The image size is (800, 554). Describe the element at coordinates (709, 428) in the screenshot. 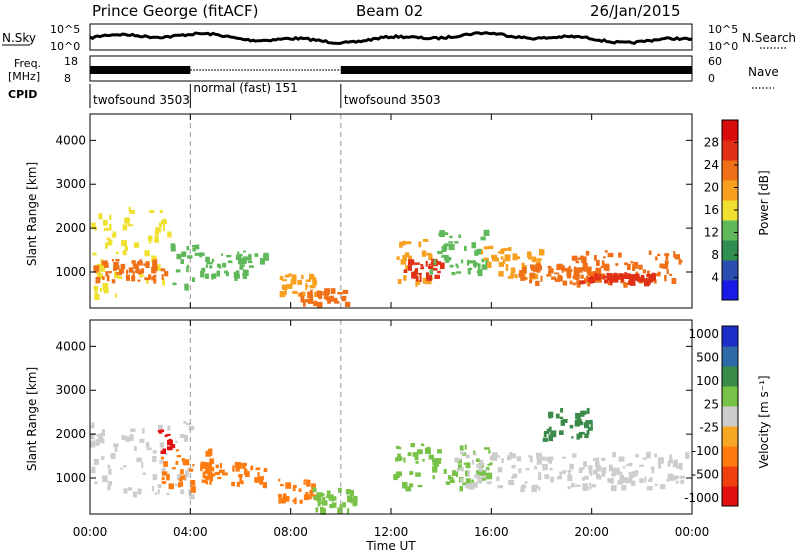

I see `colorbar-tick-label: -25` at that location.